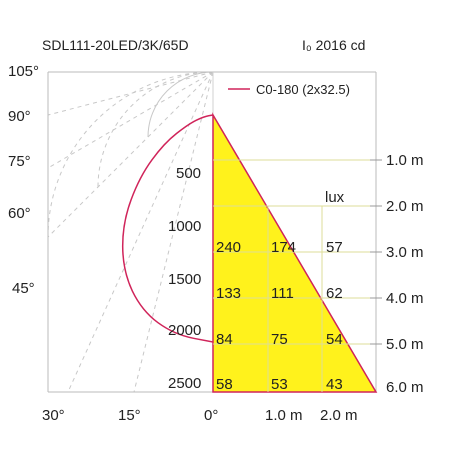  What do you see at coordinates (405, 206) in the screenshot?
I see `distance-label: 2.0 m` at bounding box center [405, 206].